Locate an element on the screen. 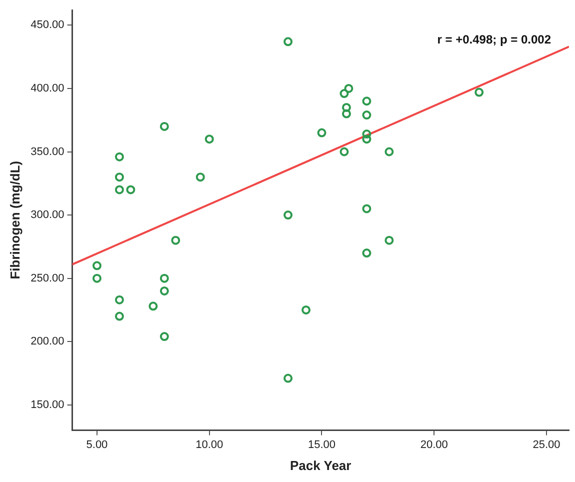 The height and width of the screenshot is (482, 575). y-axis-title: Fibrinogen (mg/dL) is located at coordinates (14, 220).